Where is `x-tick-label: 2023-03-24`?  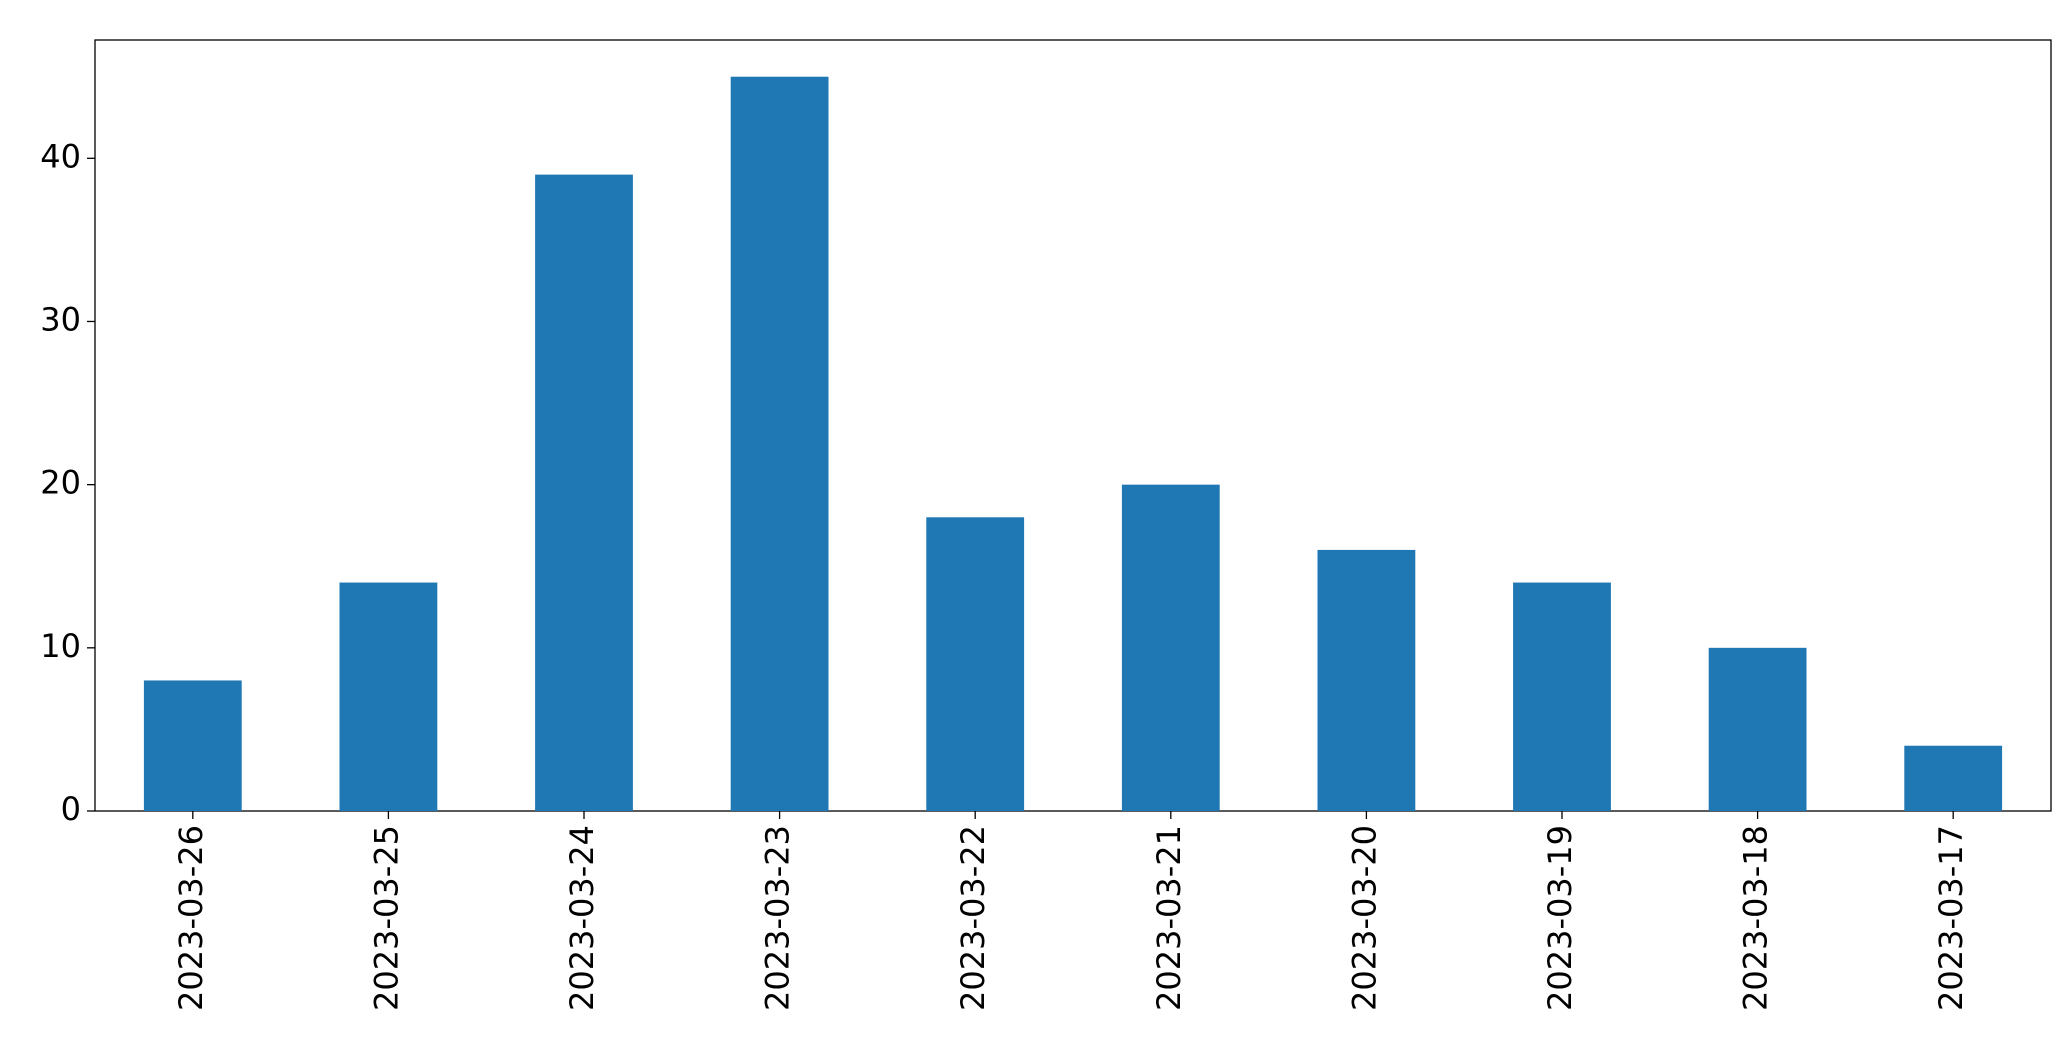
x-tick-label: 2023-03-24 is located at coordinates (582, 918).